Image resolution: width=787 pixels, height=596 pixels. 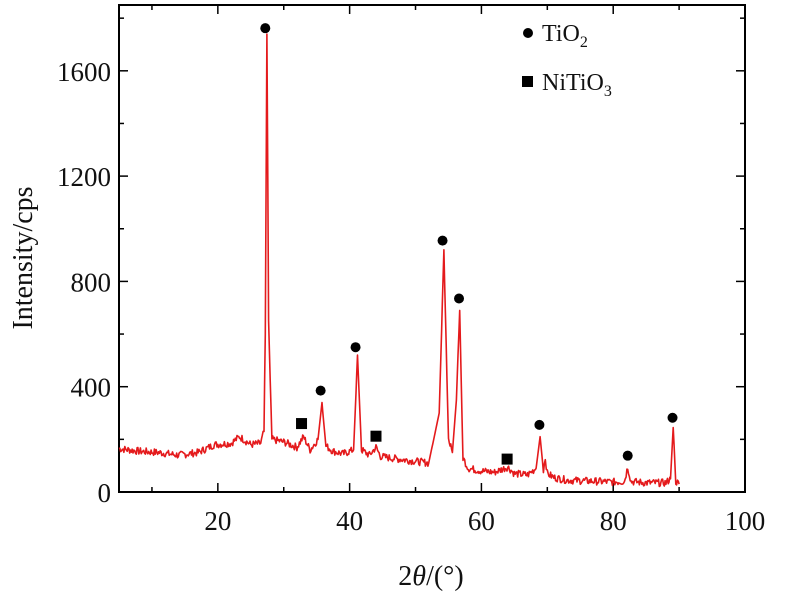 I want to click on y-tick-label: 1600, so click(x=84, y=72).